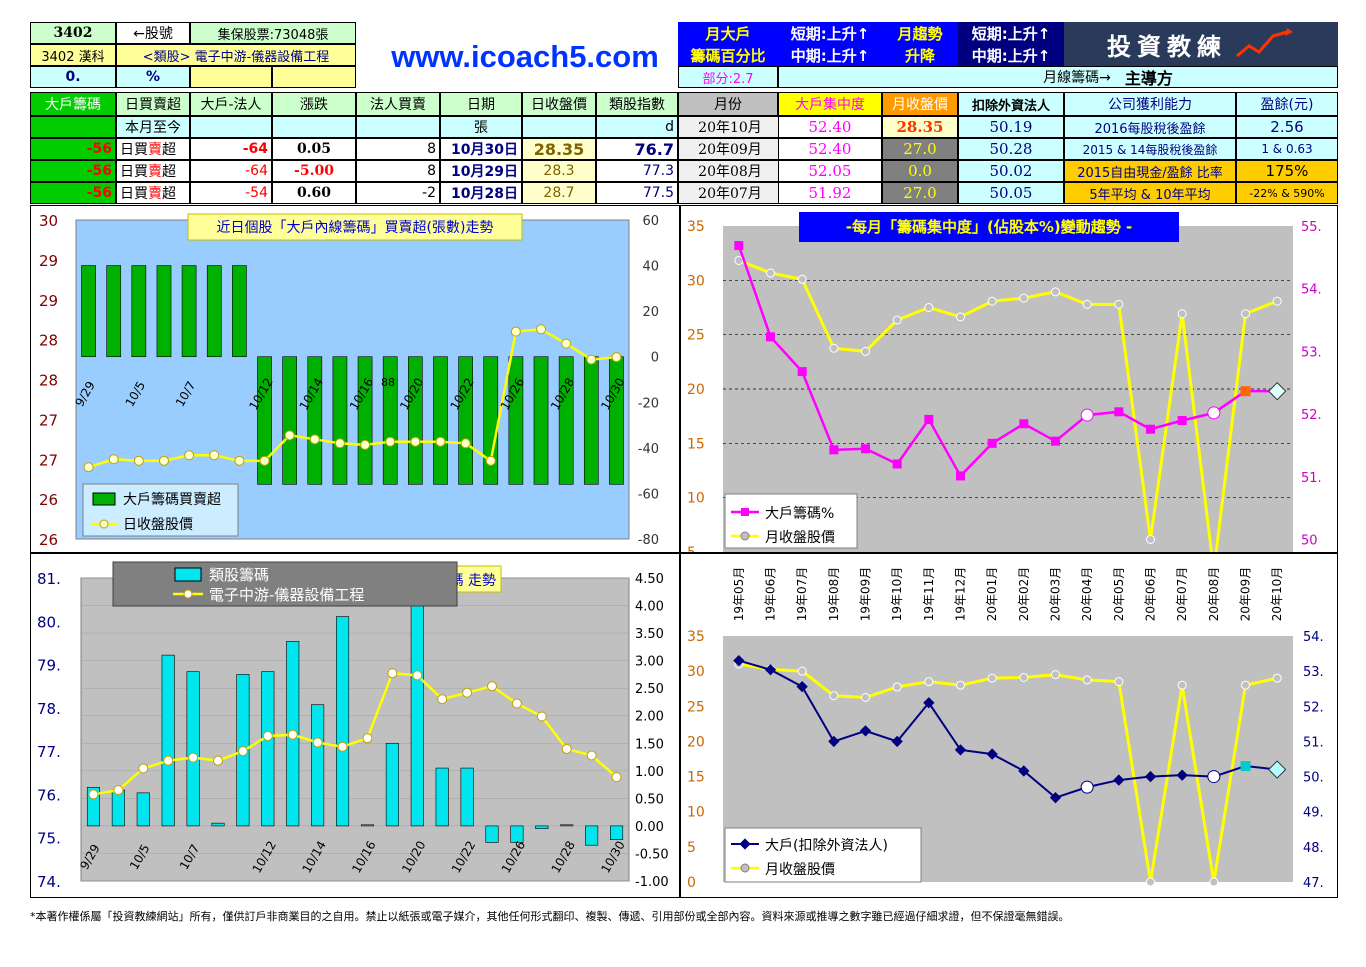 The height and width of the screenshot is (967, 1366). I want to click on r3-percent: %, so click(153, 77).